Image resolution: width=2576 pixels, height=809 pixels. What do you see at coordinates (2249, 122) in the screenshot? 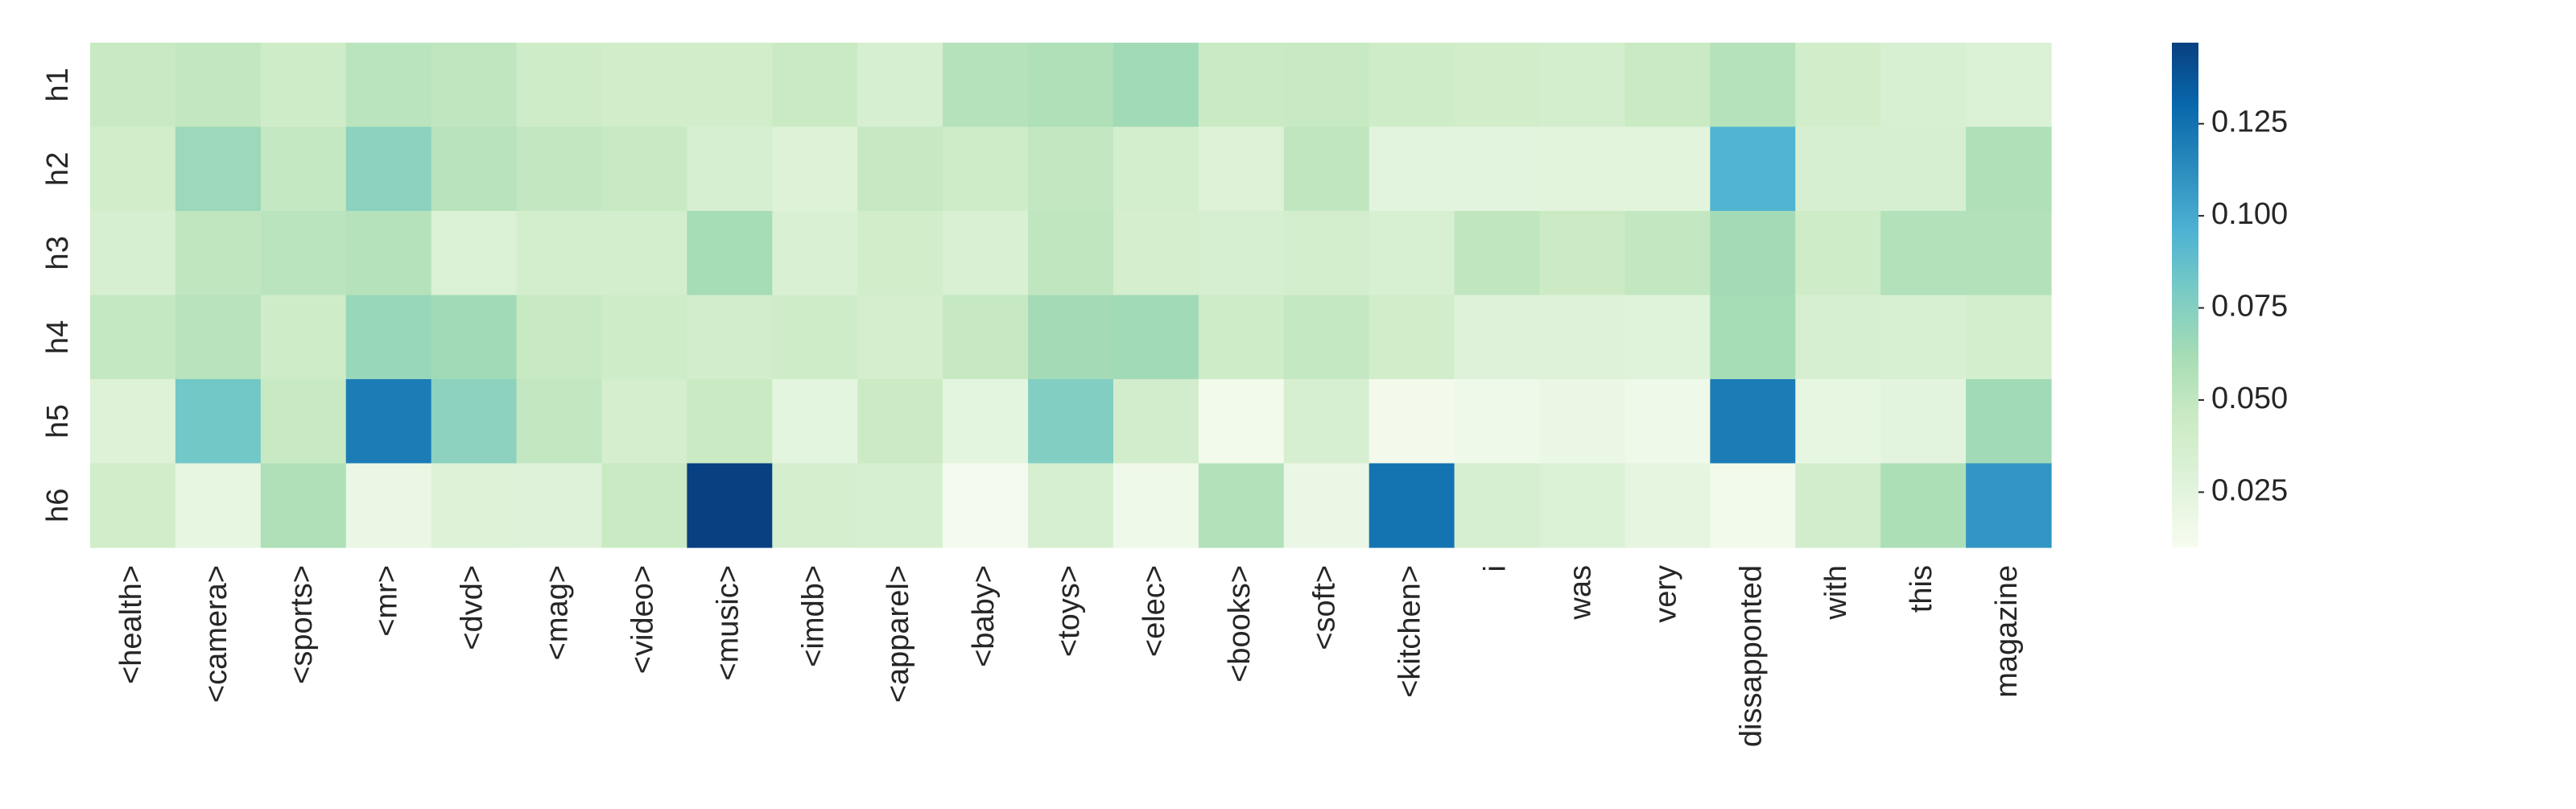
I see `colorbar-tick-label: 0.125` at bounding box center [2249, 122].